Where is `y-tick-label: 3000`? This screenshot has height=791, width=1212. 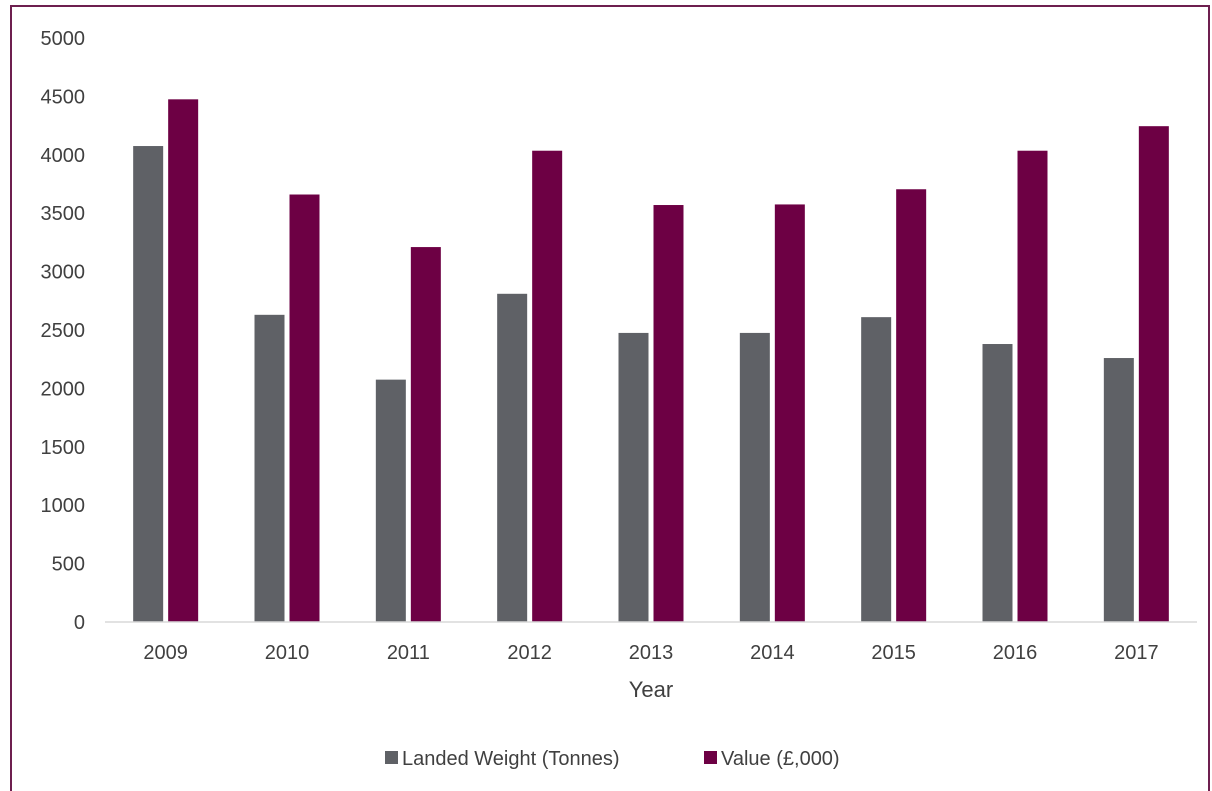 y-tick-label: 3000 is located at coordinates (63, 273).